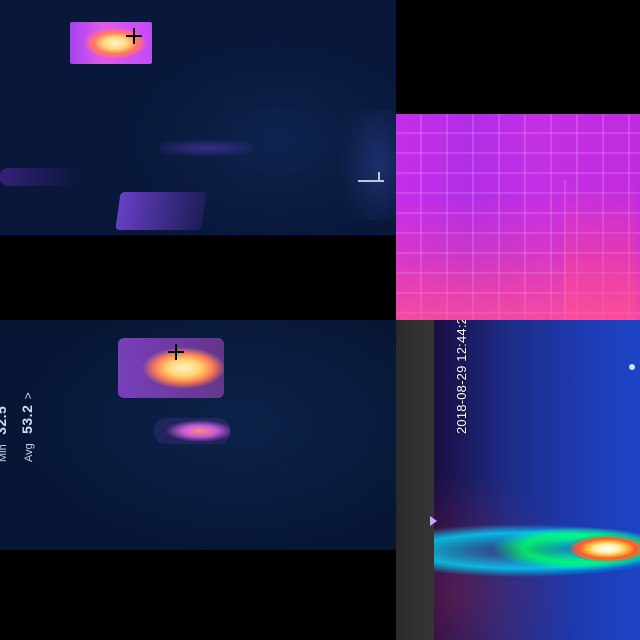  What do you see at coordinates (415, 480) in the screenshot?
I see `side-panel` at bounding box center [415, 480].